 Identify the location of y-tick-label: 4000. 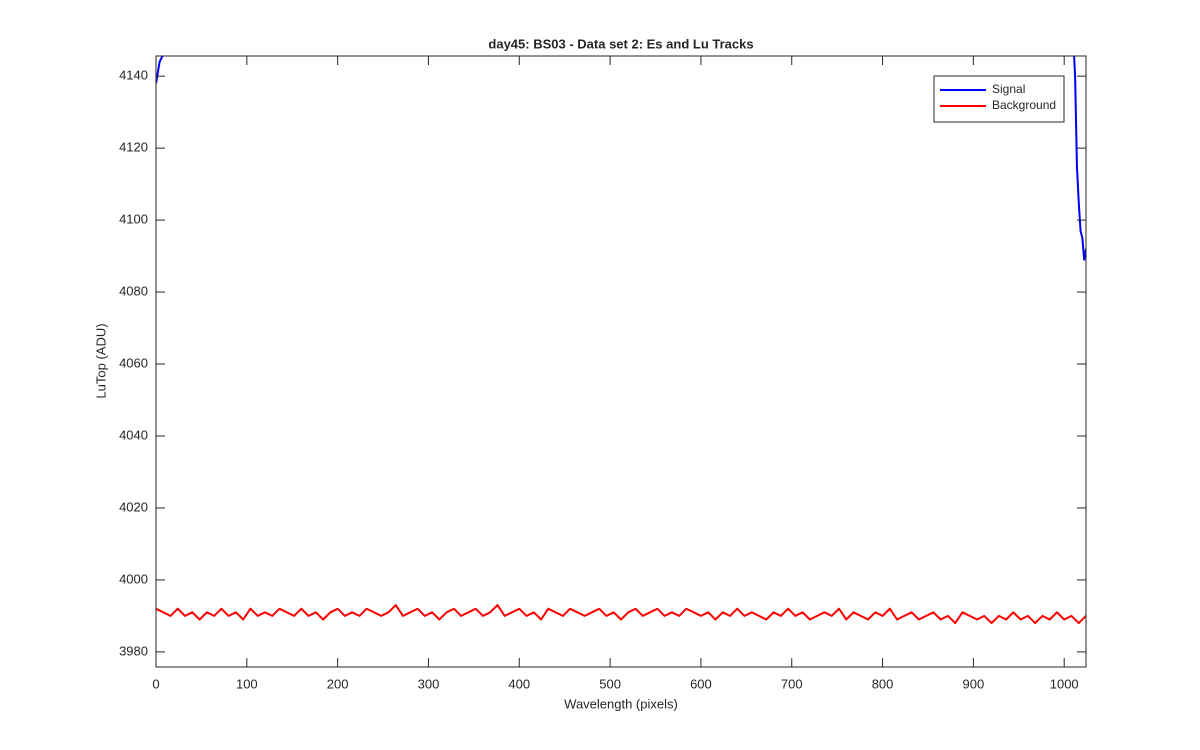
(133, 578).